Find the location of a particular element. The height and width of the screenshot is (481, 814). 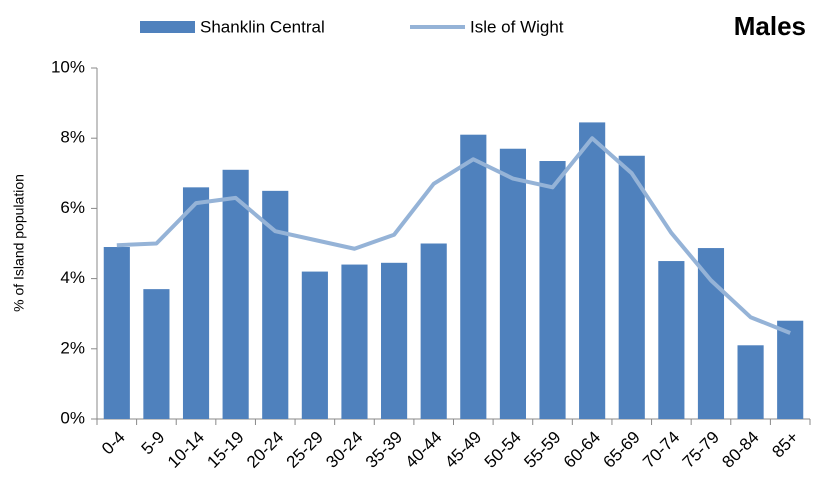

x-tick-label: 35-39 is located at coordinates (384, 450).